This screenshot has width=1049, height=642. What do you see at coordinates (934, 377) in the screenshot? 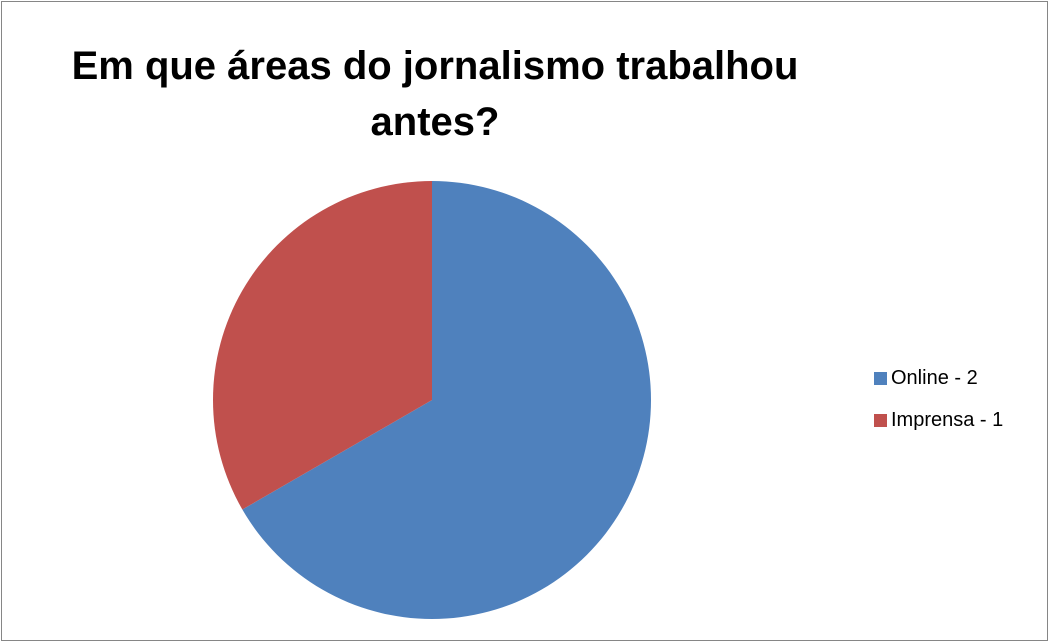
I see `legend-label-online: Online - 2` at bounding box center [934, 377].